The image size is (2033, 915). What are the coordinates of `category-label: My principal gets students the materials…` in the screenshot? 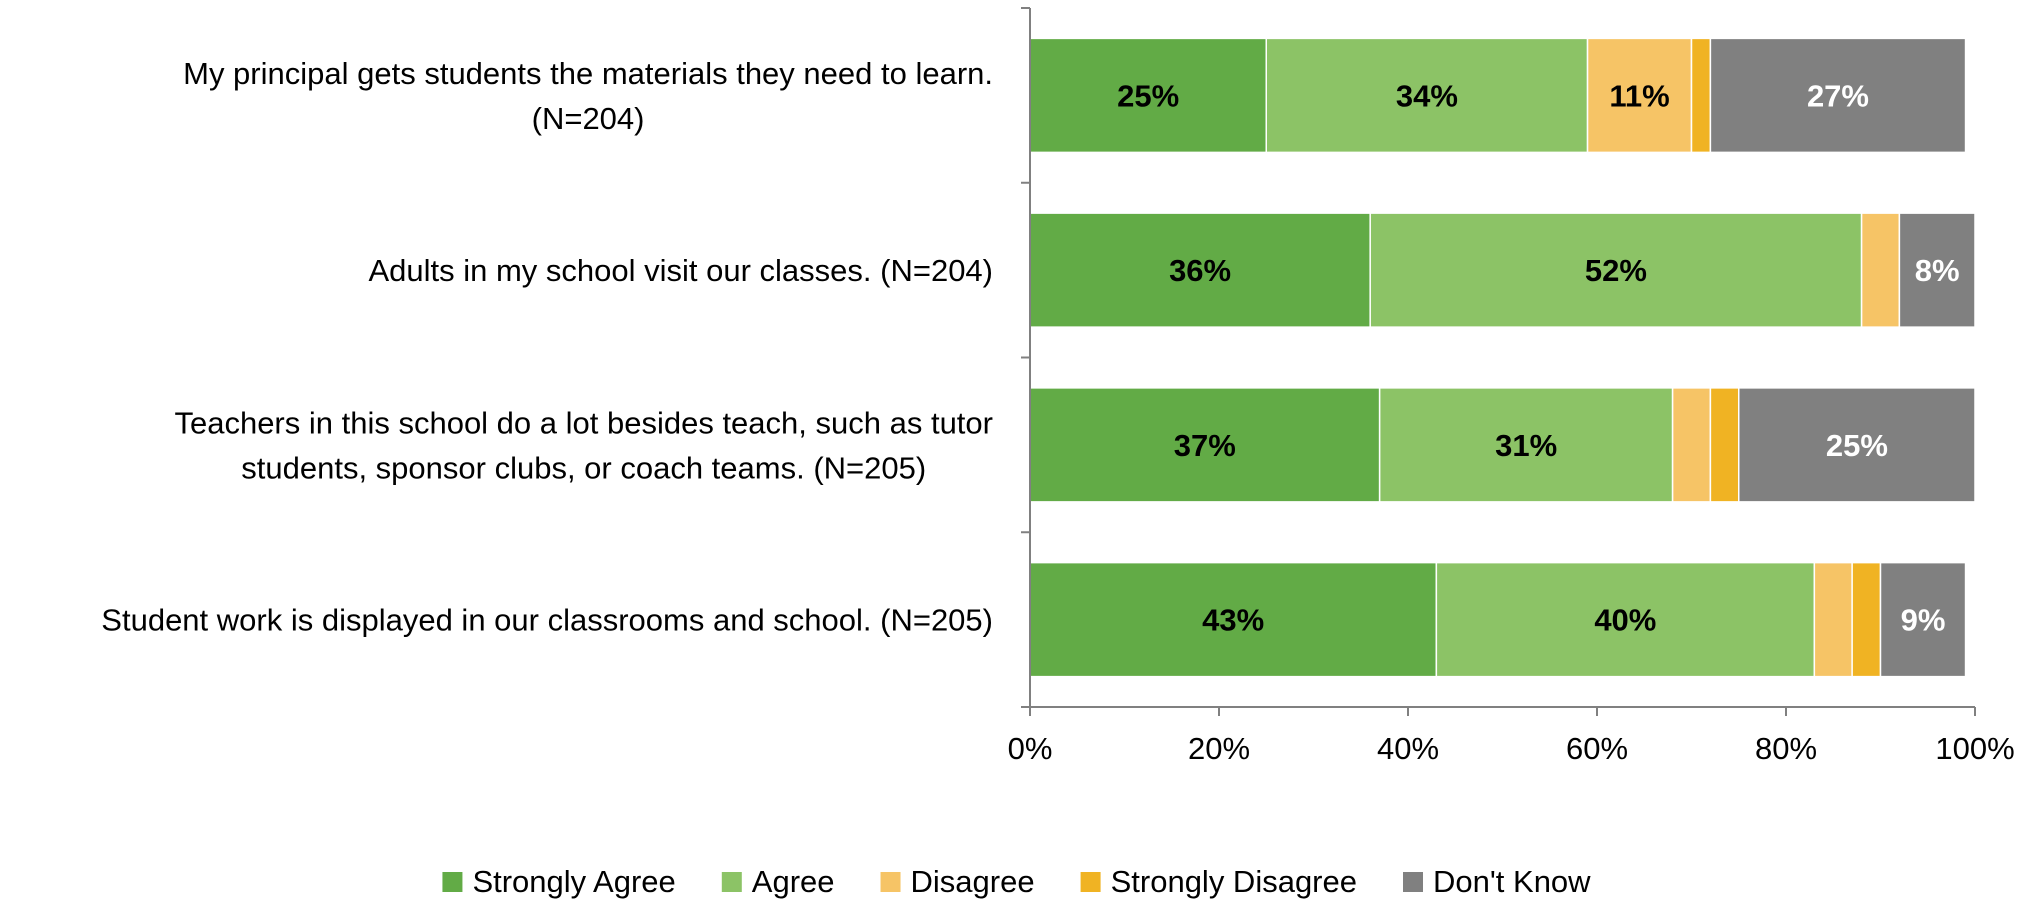 It's located at (588, 96).